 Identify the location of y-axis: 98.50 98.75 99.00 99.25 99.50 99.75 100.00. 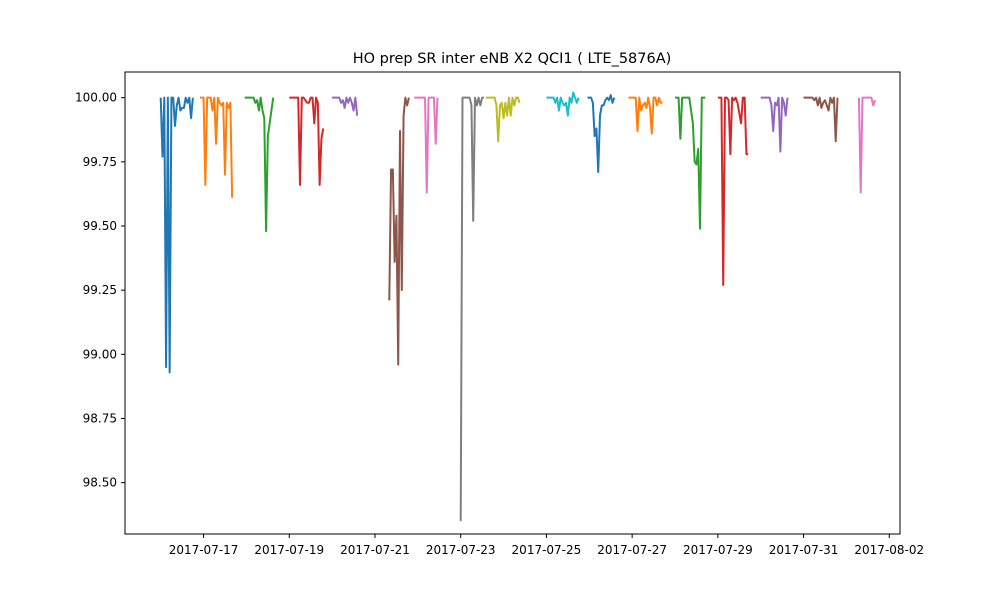
(100, 290).